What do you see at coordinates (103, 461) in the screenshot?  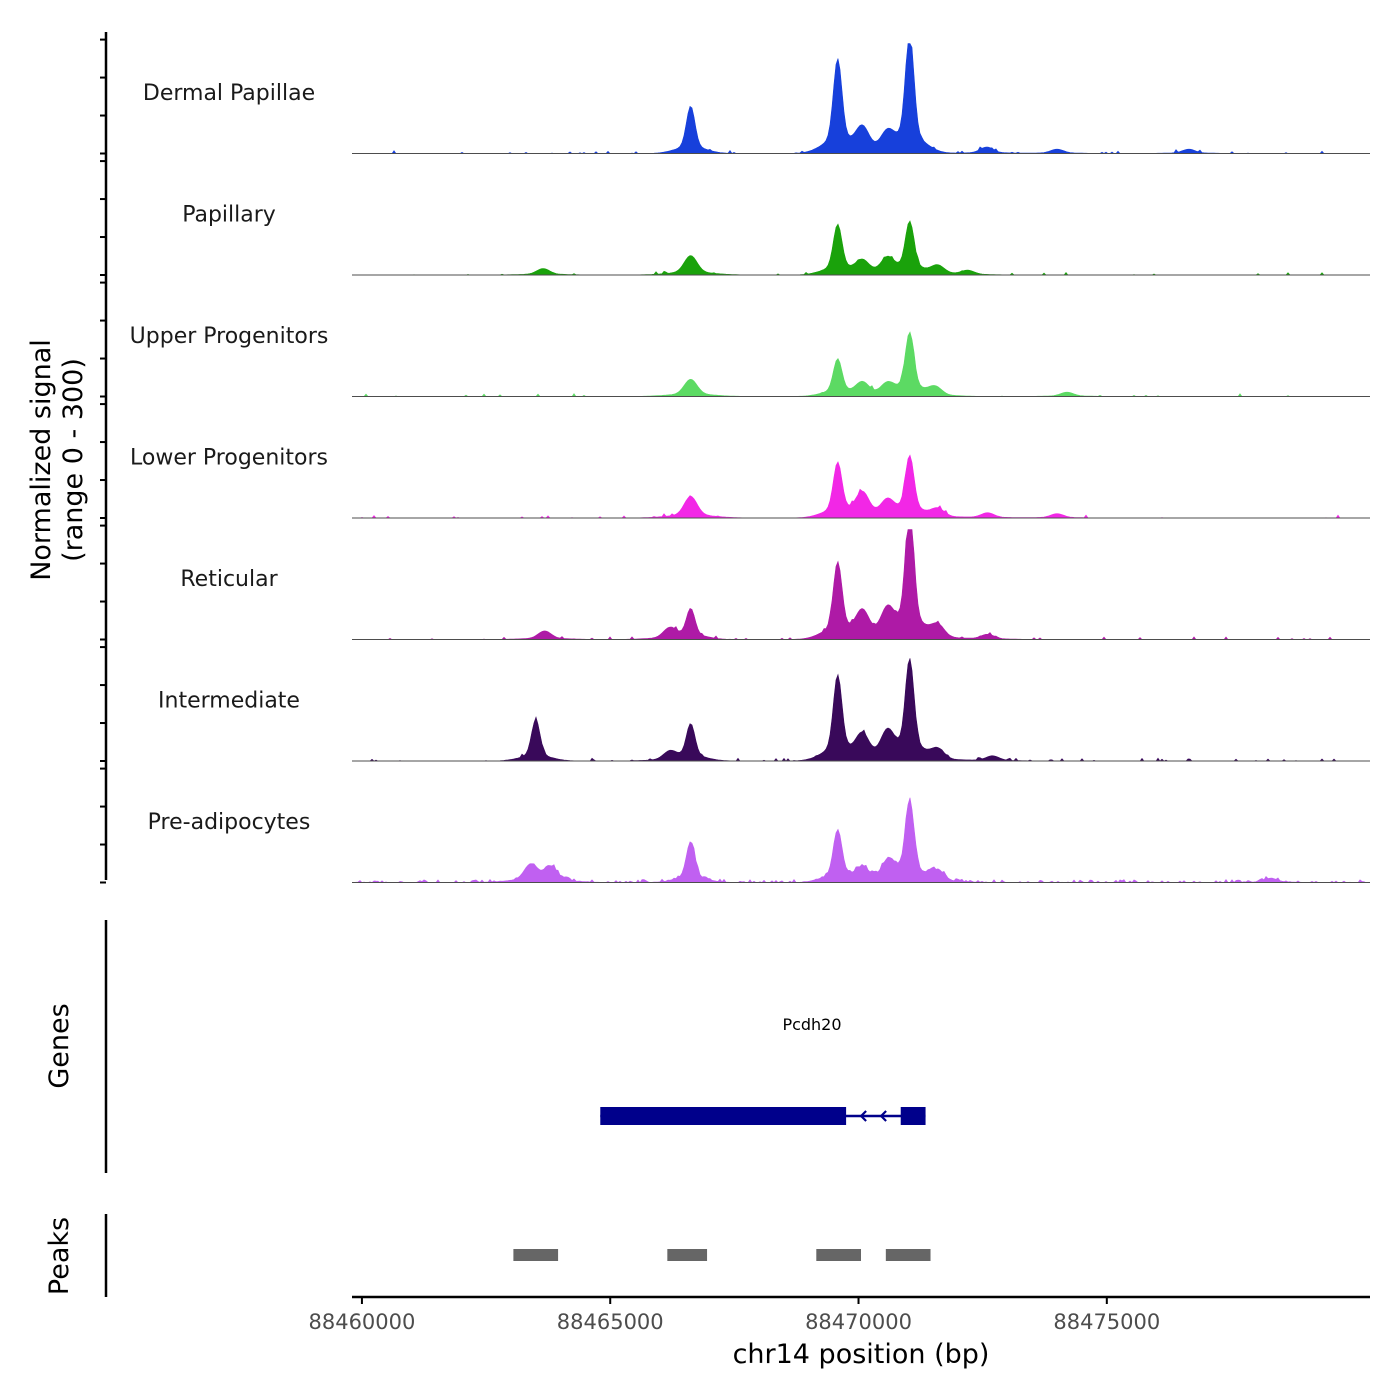 I see `signal-y-ticks` at bounding box center [103, 461].